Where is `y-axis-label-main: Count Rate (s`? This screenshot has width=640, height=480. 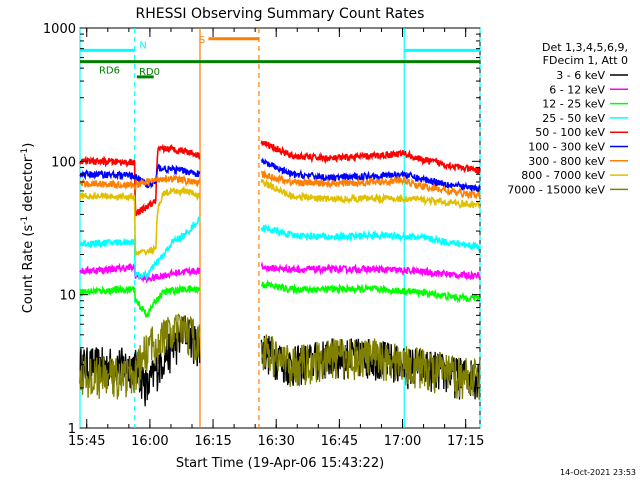 y-axis-label-main: Count Rate (s is located at coordinates (28, 269).